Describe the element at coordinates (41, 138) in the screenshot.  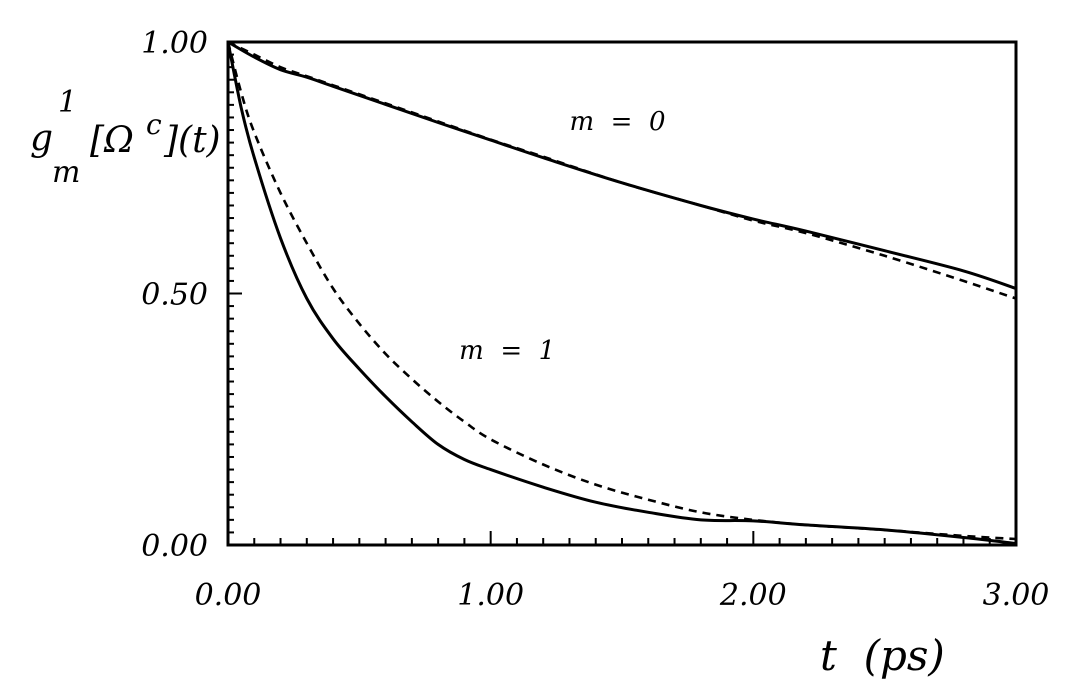
I see `y-axis-label-base: g` at that location.